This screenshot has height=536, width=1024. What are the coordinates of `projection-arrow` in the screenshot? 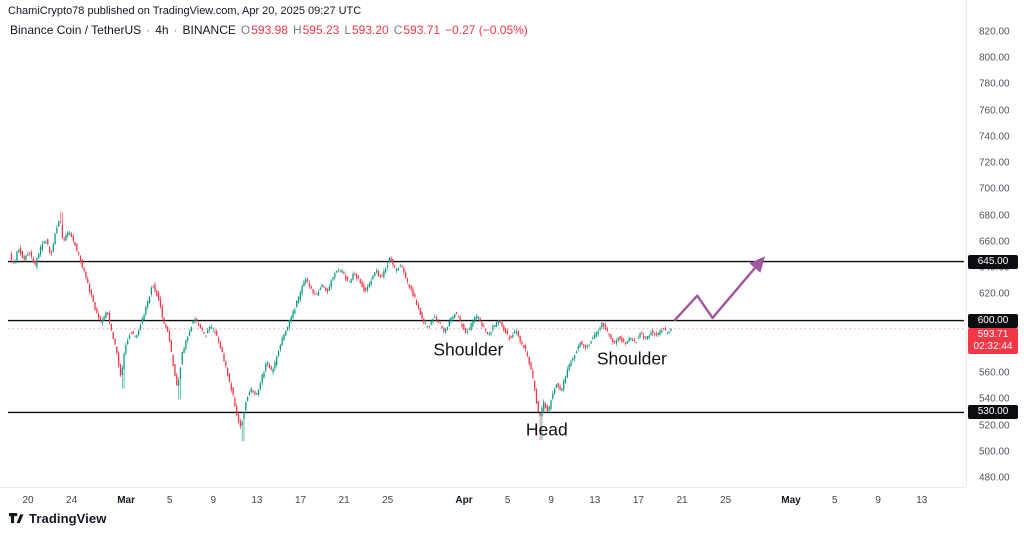 It's located at (719, 289).